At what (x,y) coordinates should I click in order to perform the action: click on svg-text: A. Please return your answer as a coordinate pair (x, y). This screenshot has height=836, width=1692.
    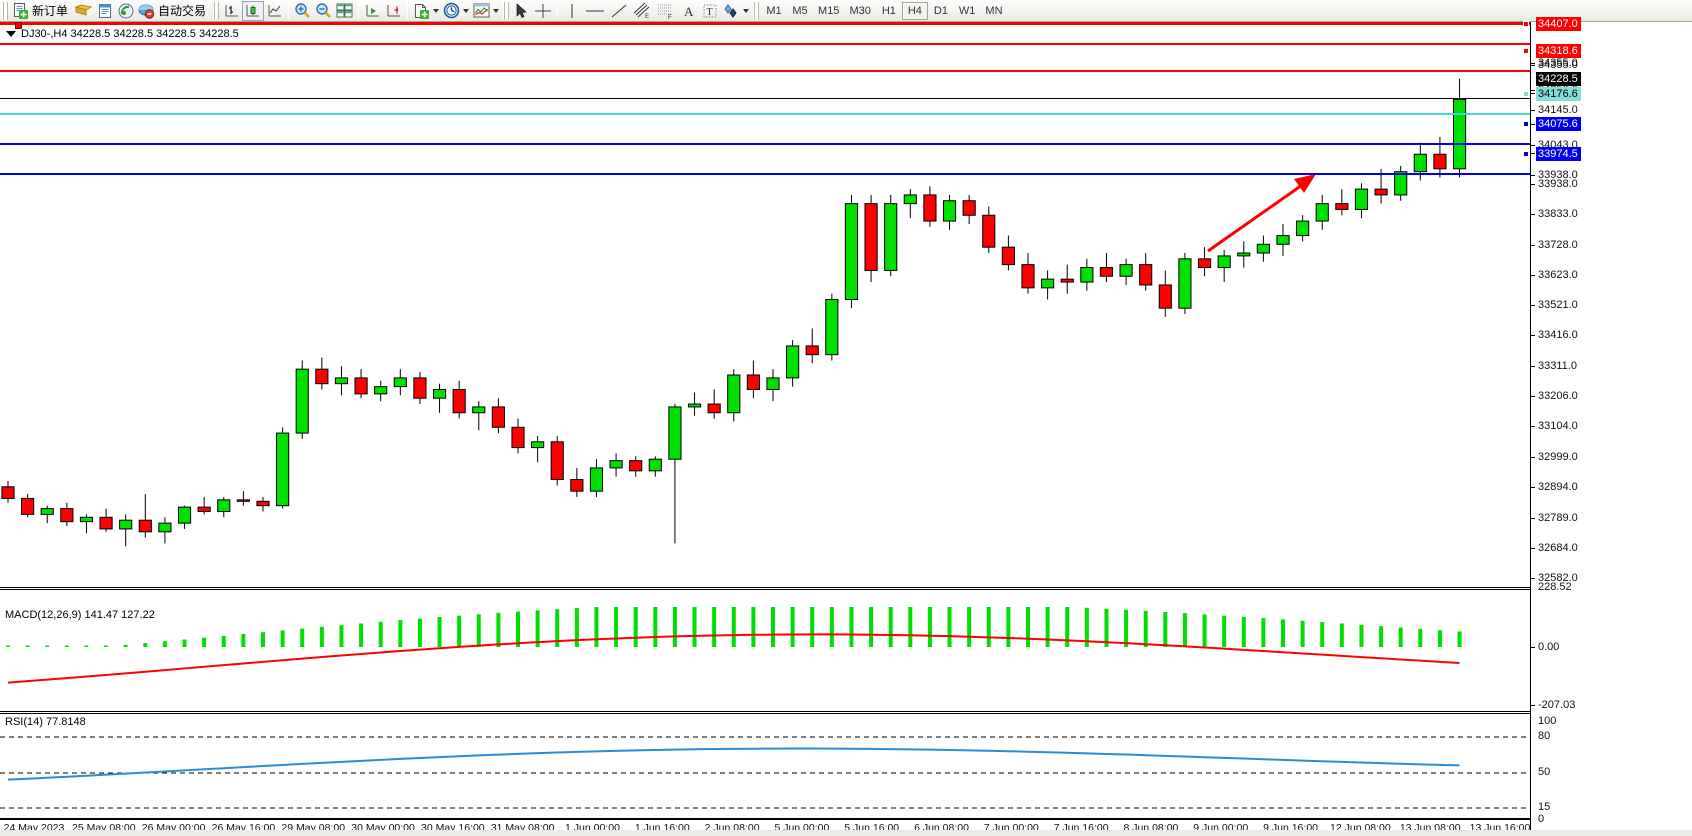
    Looking at the image, I should click on (689, 11).